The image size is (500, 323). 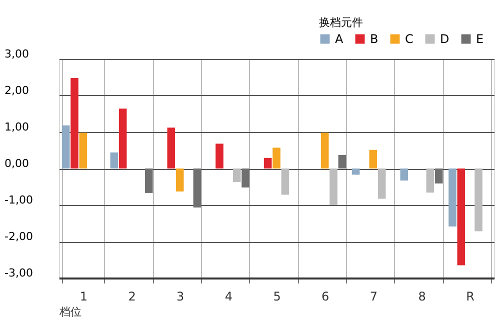 I want to click on legend-label: E, so click(x=480, y=39).